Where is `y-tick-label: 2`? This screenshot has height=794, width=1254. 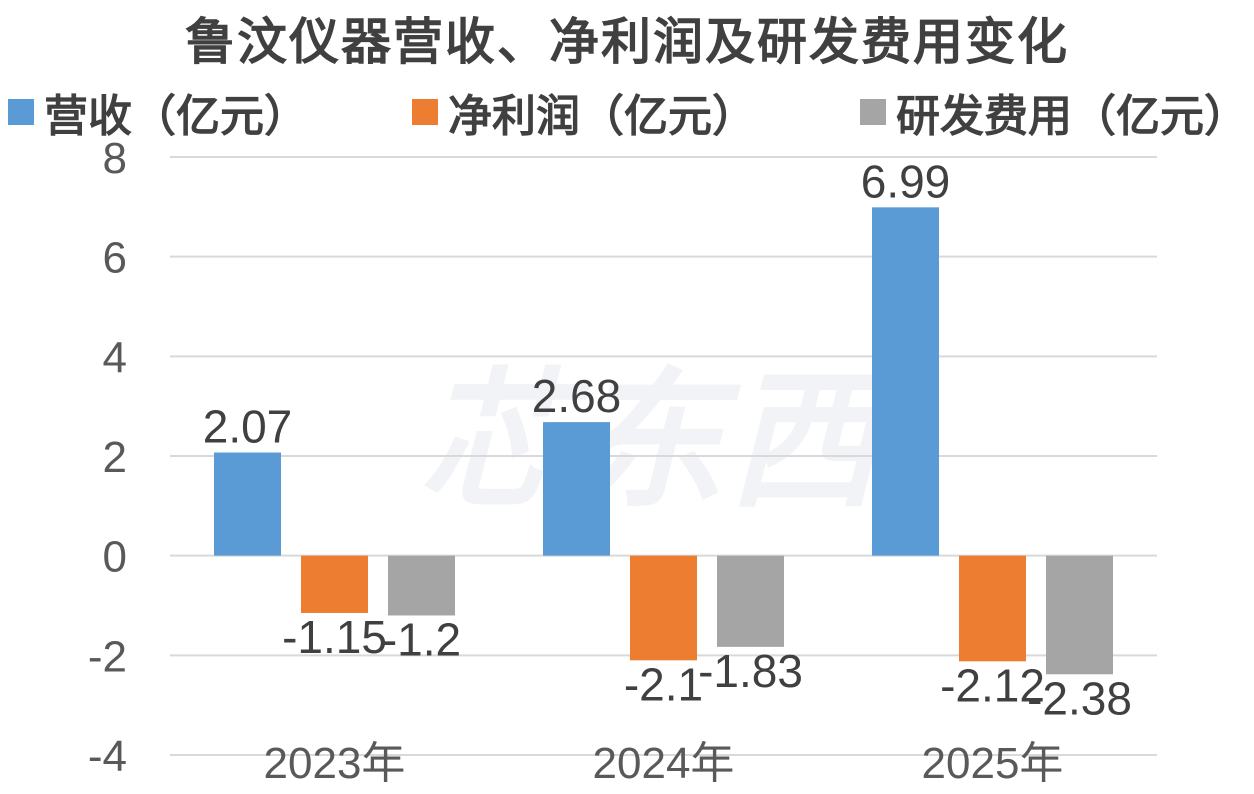 y-tick-label: 2 is located at coordinates (115, 457).